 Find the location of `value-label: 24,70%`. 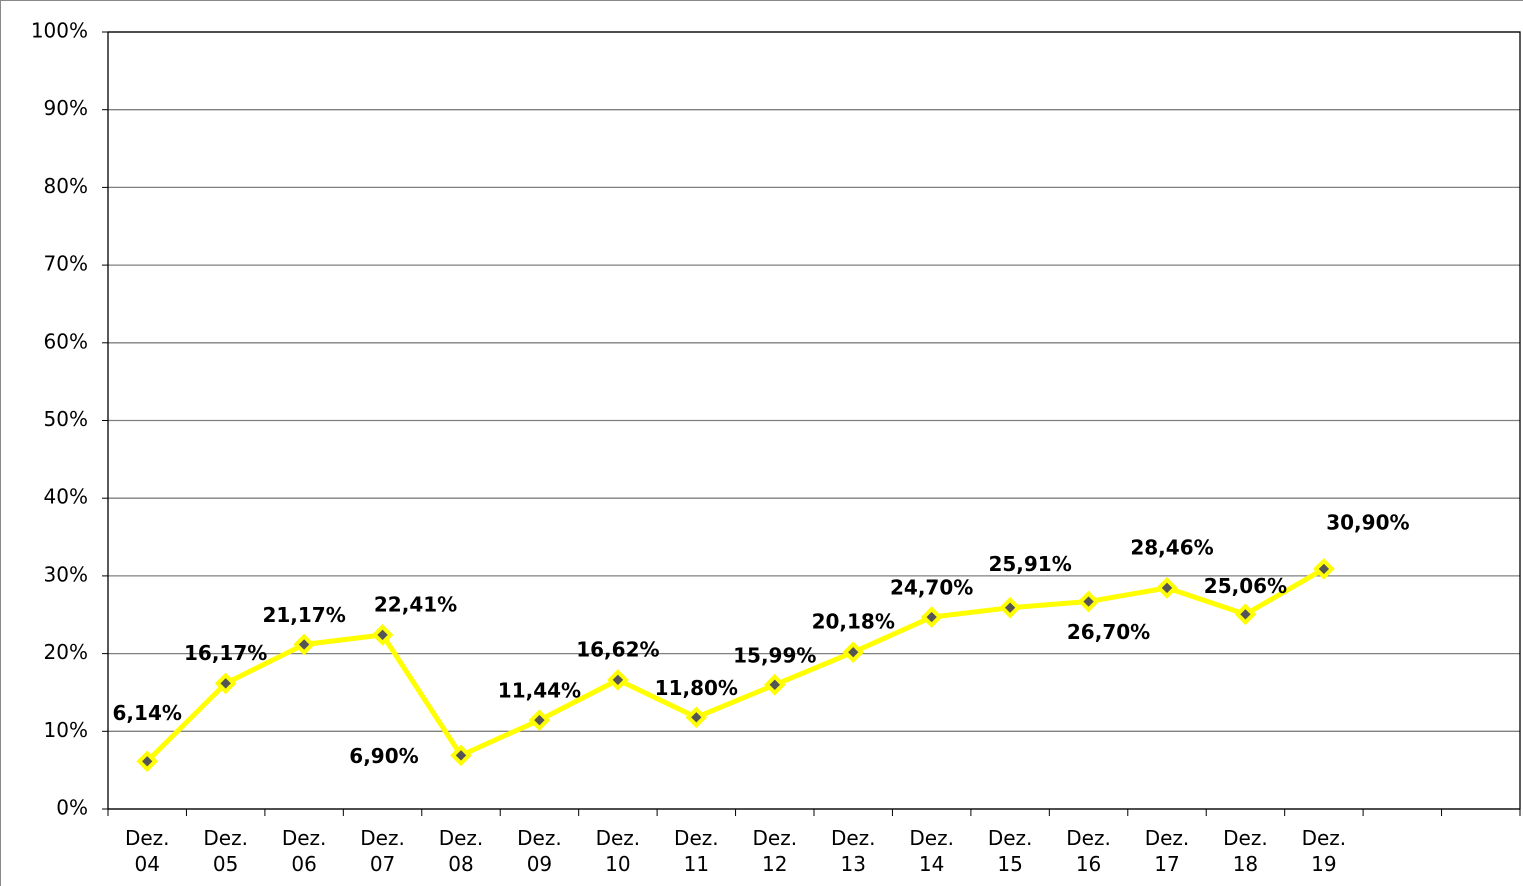

value-label: 24,70% is located at coordinates (931, 588).